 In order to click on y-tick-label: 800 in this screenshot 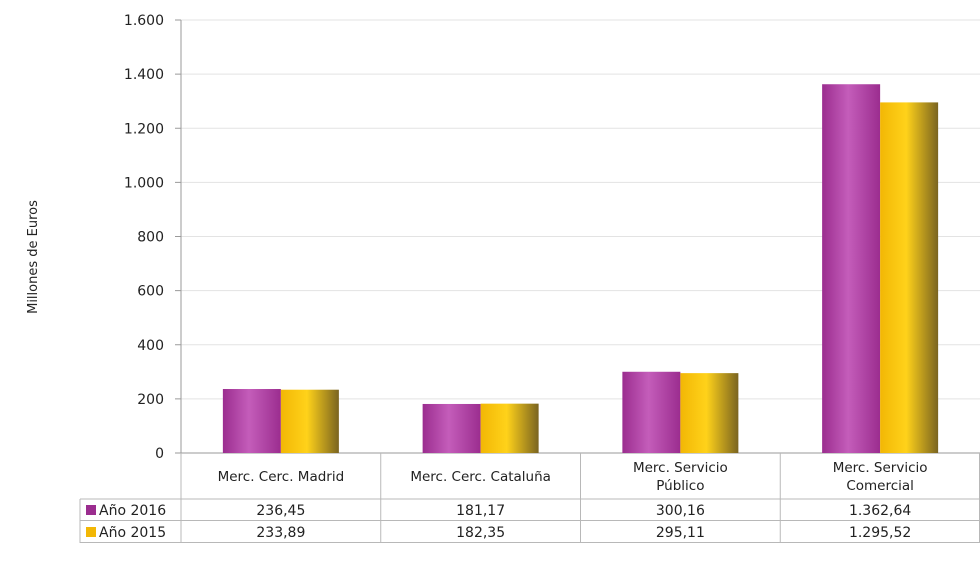, I will do `click(150, 238)`.